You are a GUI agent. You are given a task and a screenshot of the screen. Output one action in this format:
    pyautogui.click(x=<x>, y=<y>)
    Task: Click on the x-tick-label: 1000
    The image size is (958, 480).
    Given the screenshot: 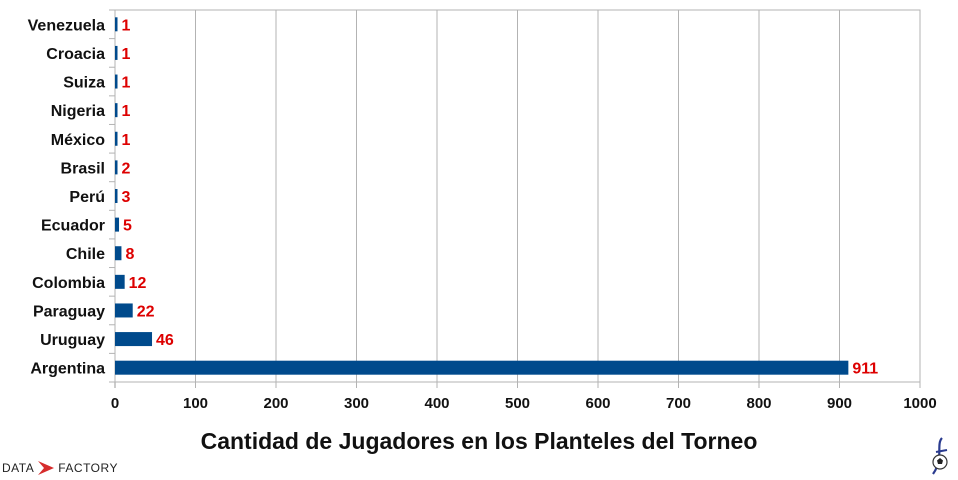 What is the action you would take?
    pyautogui.click(x=919, y=403)
    